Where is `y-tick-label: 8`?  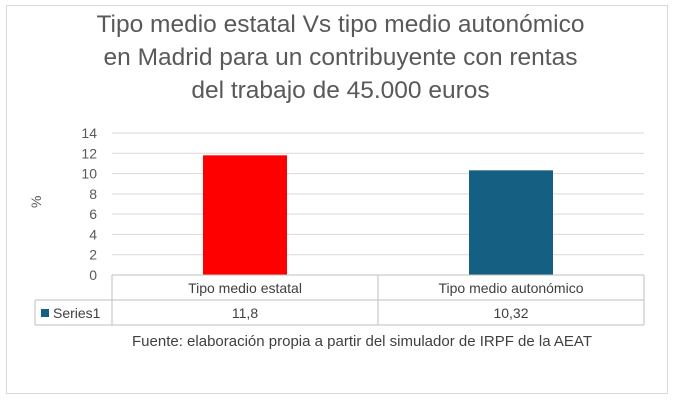 y-tick-label: 8 is located at coordinates (93, 194).